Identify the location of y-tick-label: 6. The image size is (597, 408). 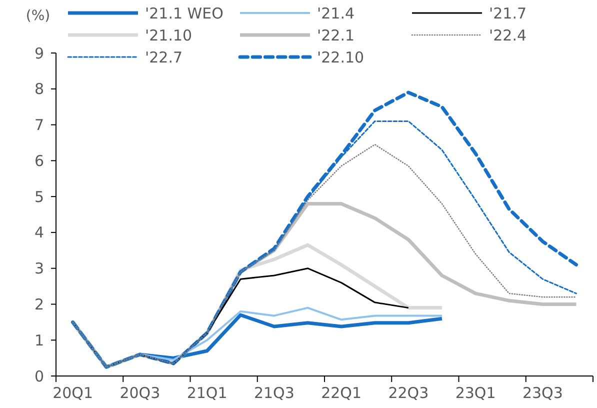
(39, 161).